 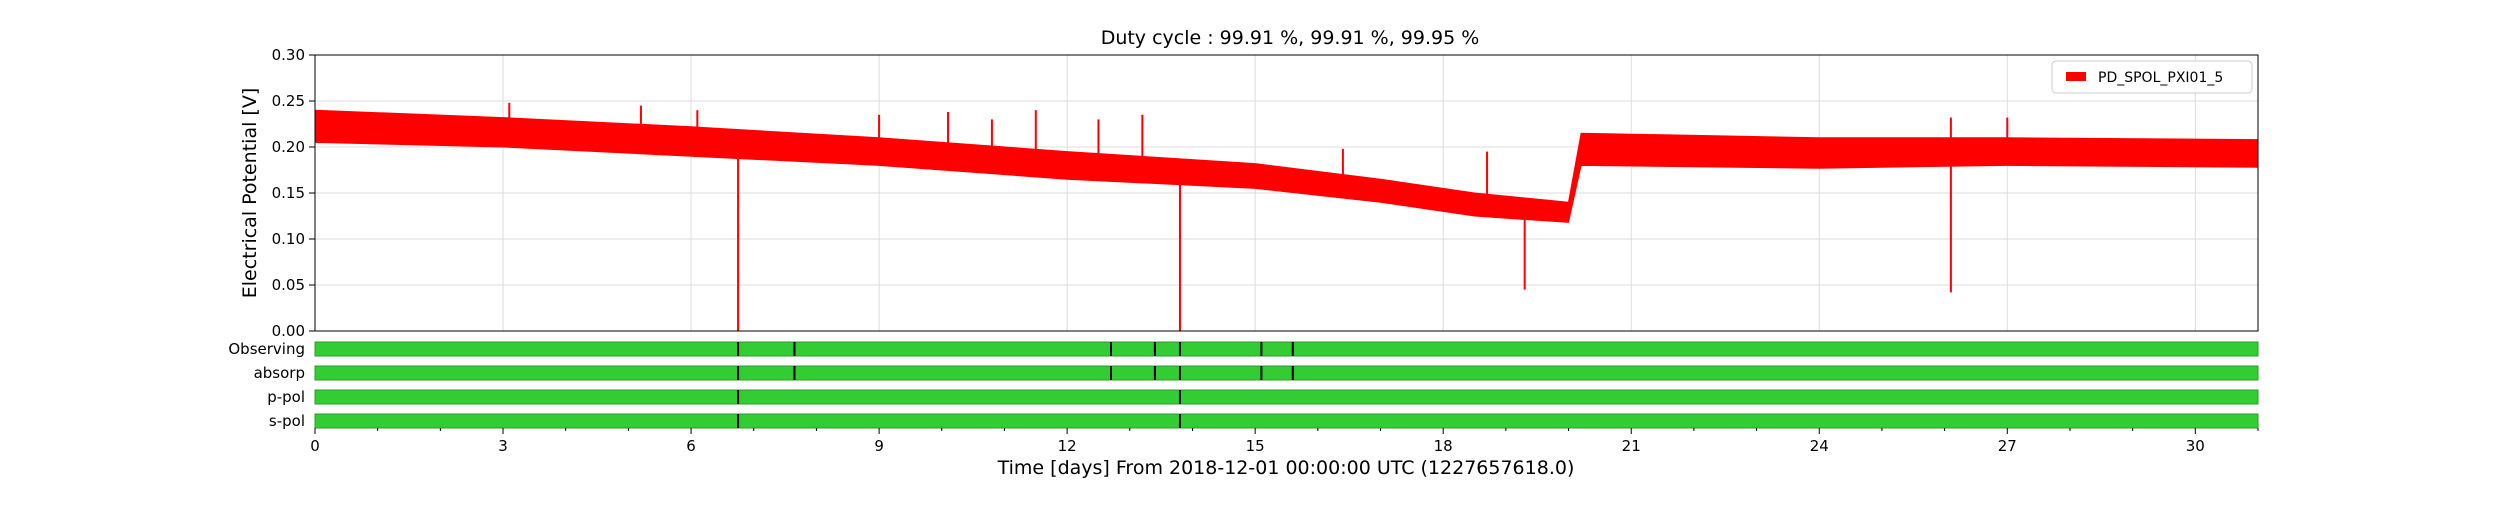 I want to click on y-axis-label: Electrical Potential [V], so click(x=250, y=193).